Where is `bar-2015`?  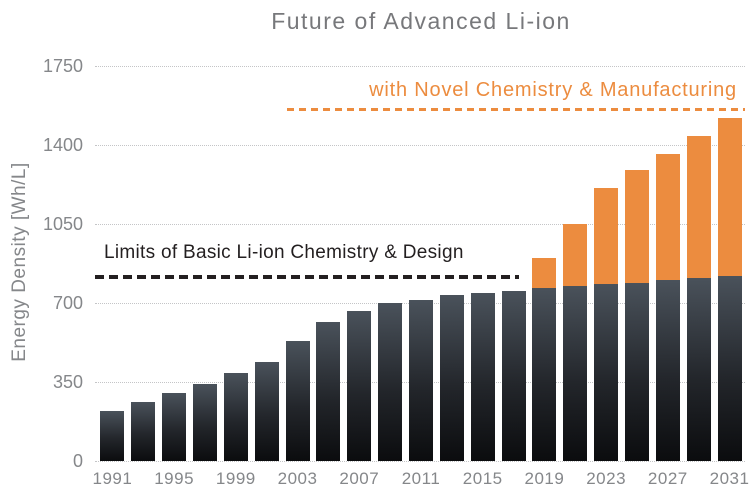
bar-2015 is located at coordinates (482, 376).